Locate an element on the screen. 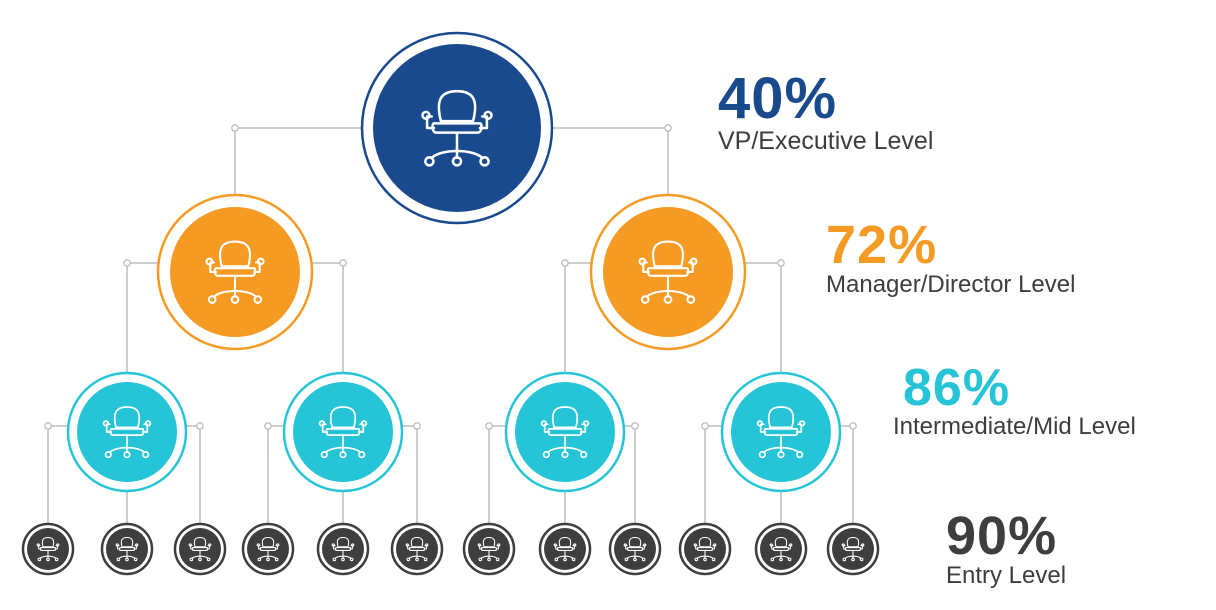 The width and height of the screenshot is (1216, 610). level-executive-name: VP/Executive Level is located at coordinates (826, 141).